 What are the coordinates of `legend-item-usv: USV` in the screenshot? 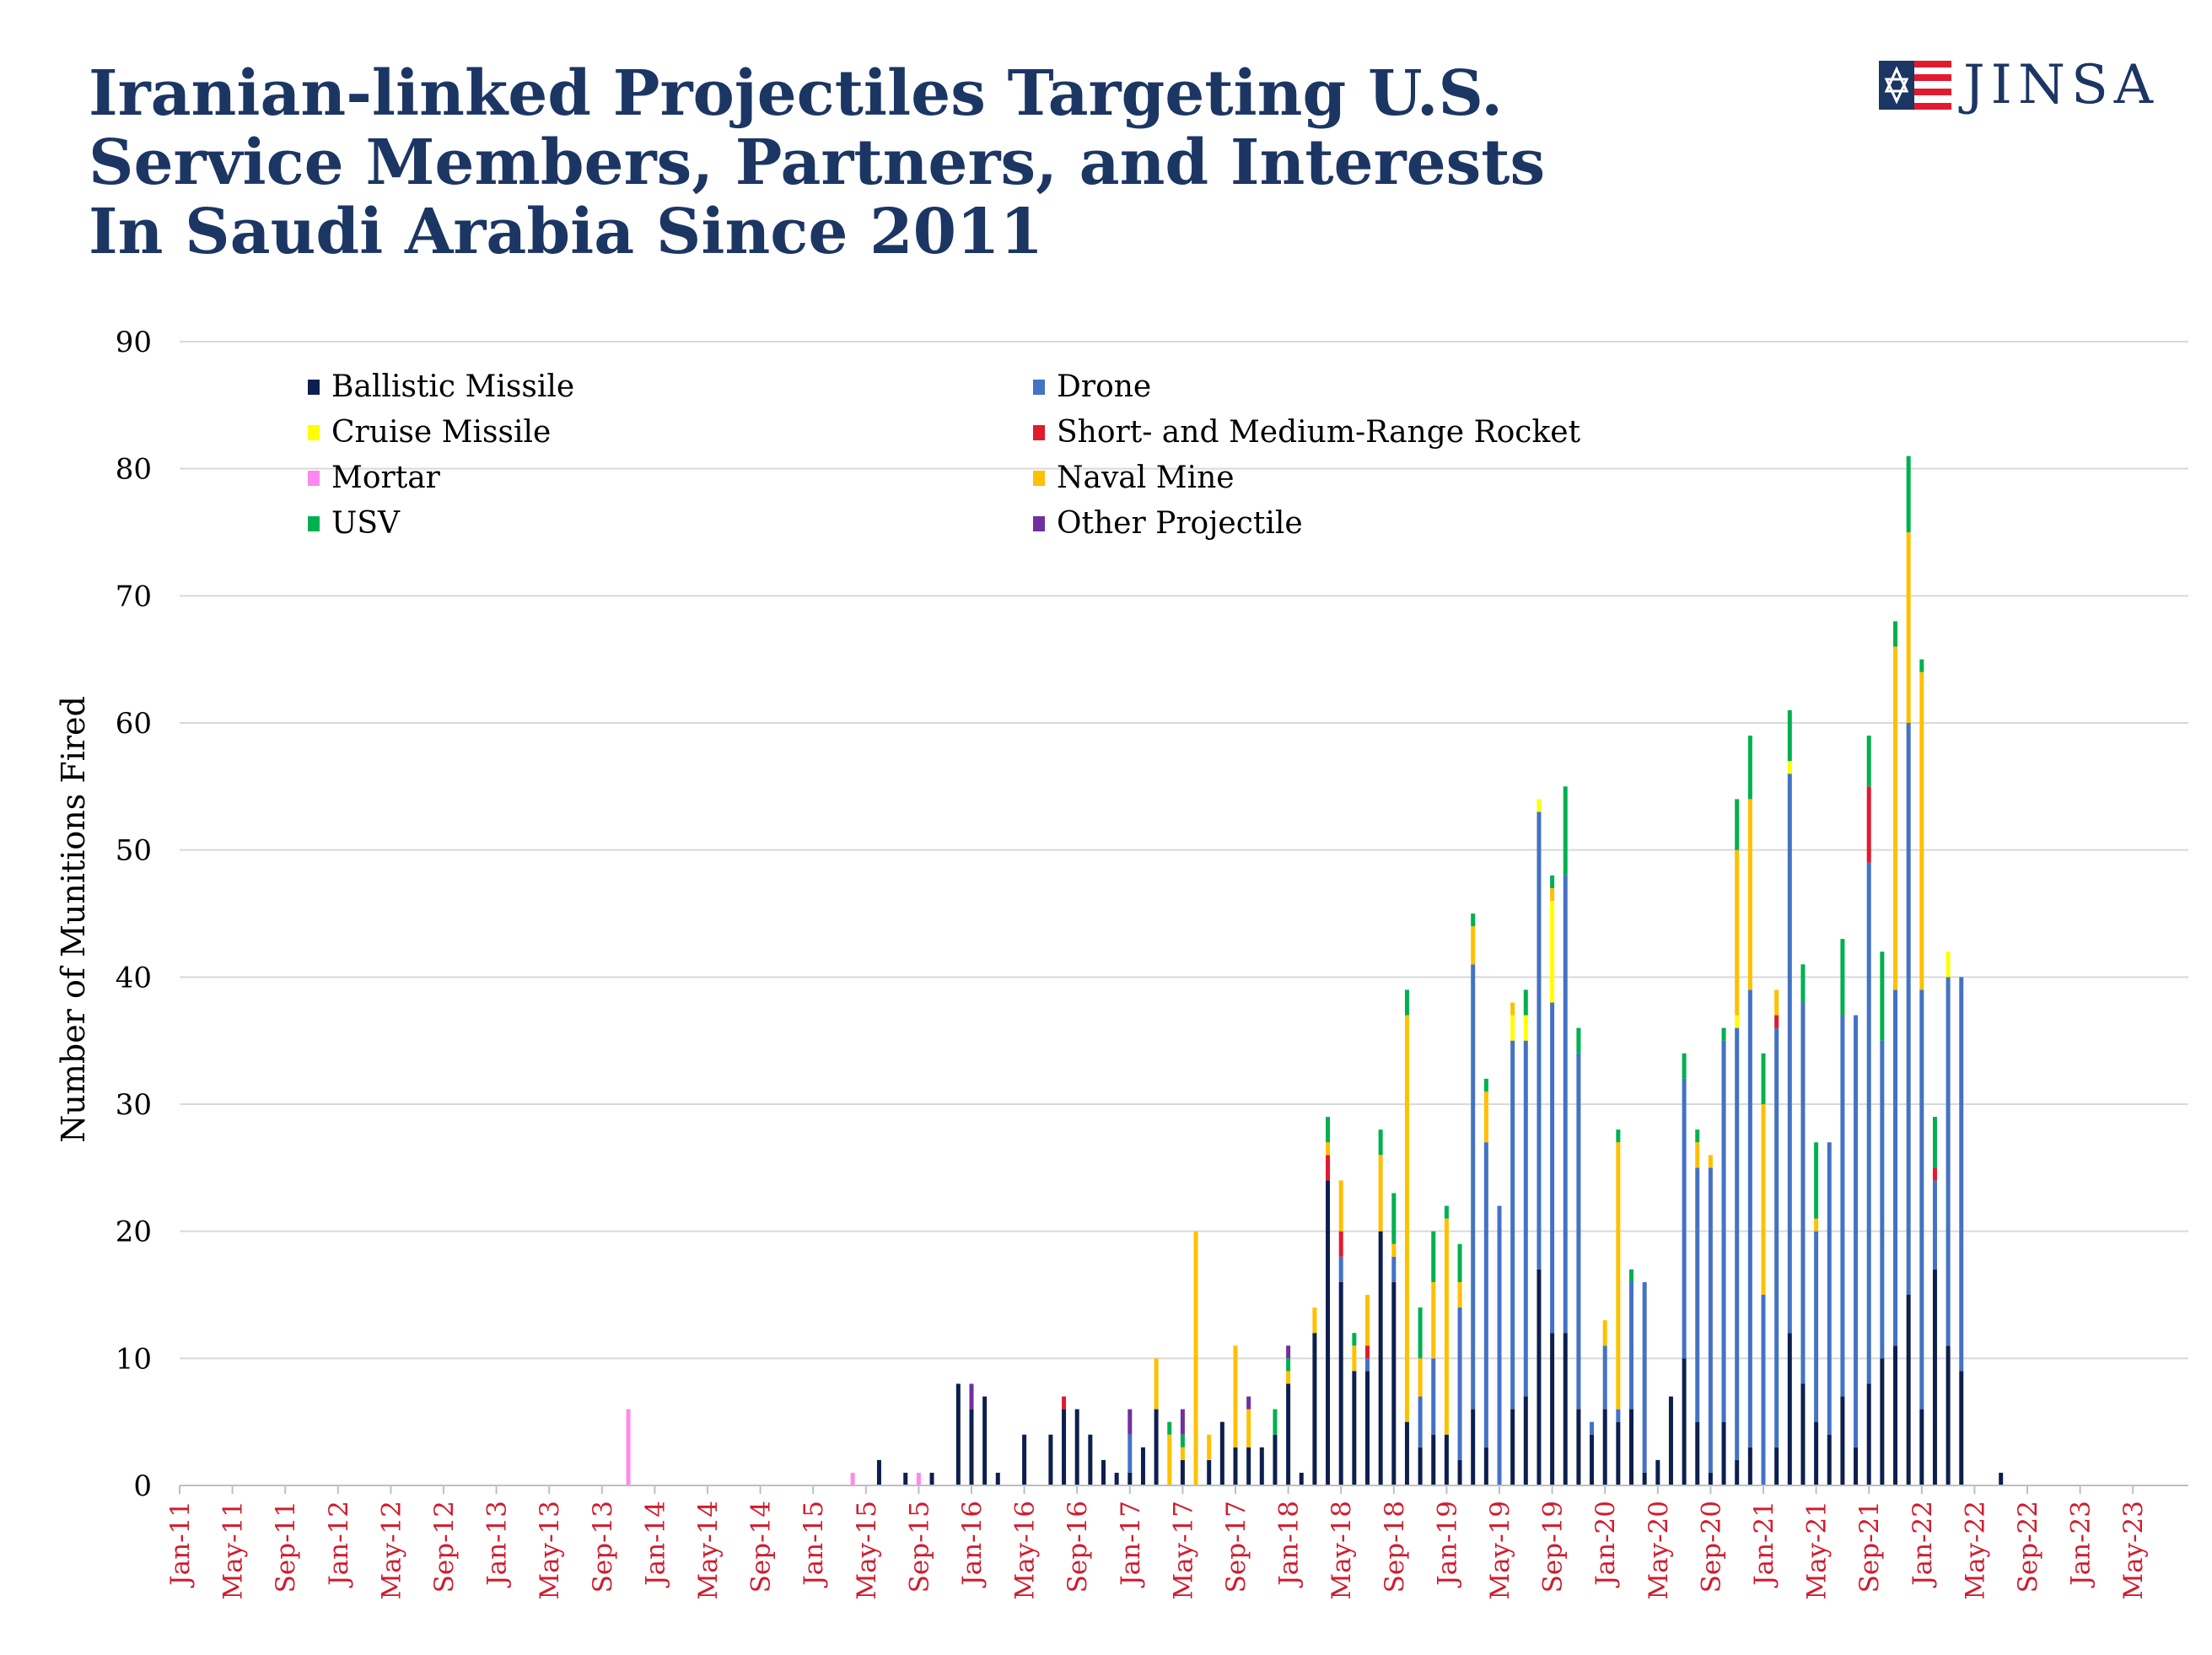 It's located at (354, 523).